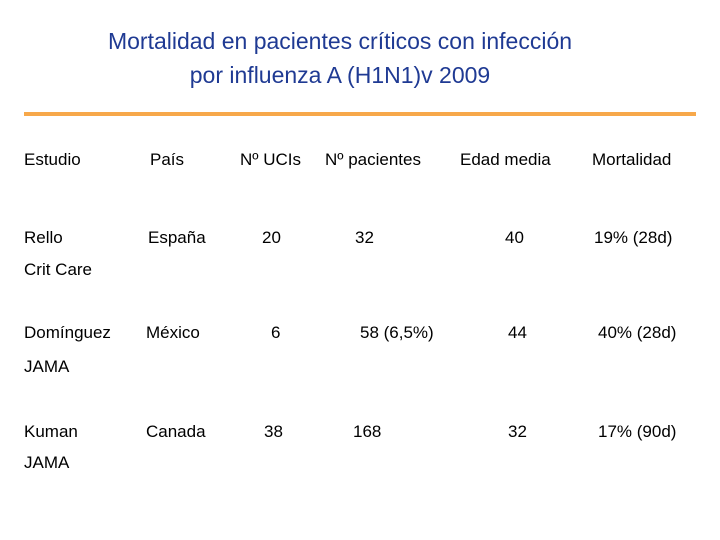 The image size is (720, 540). What do you see at coordinates (67, 332) in the screenshot?
I see `row-2-estudio: Domínguez` at bounding box center [67, 332].